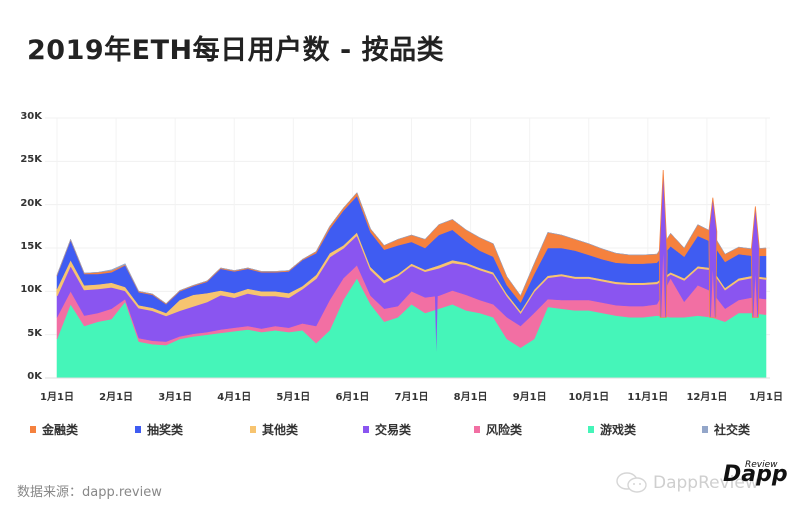 The image size is (800, 527). Describe the element at coordinates (280, 430) in the screenshot. I see `legend-label: 其他类` at that location.